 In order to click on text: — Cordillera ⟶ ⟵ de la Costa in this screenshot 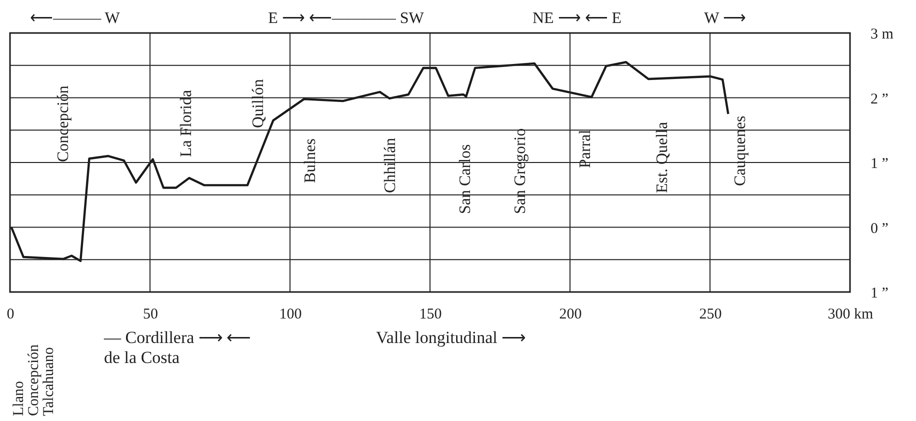, I will do `click(177, 347)`.